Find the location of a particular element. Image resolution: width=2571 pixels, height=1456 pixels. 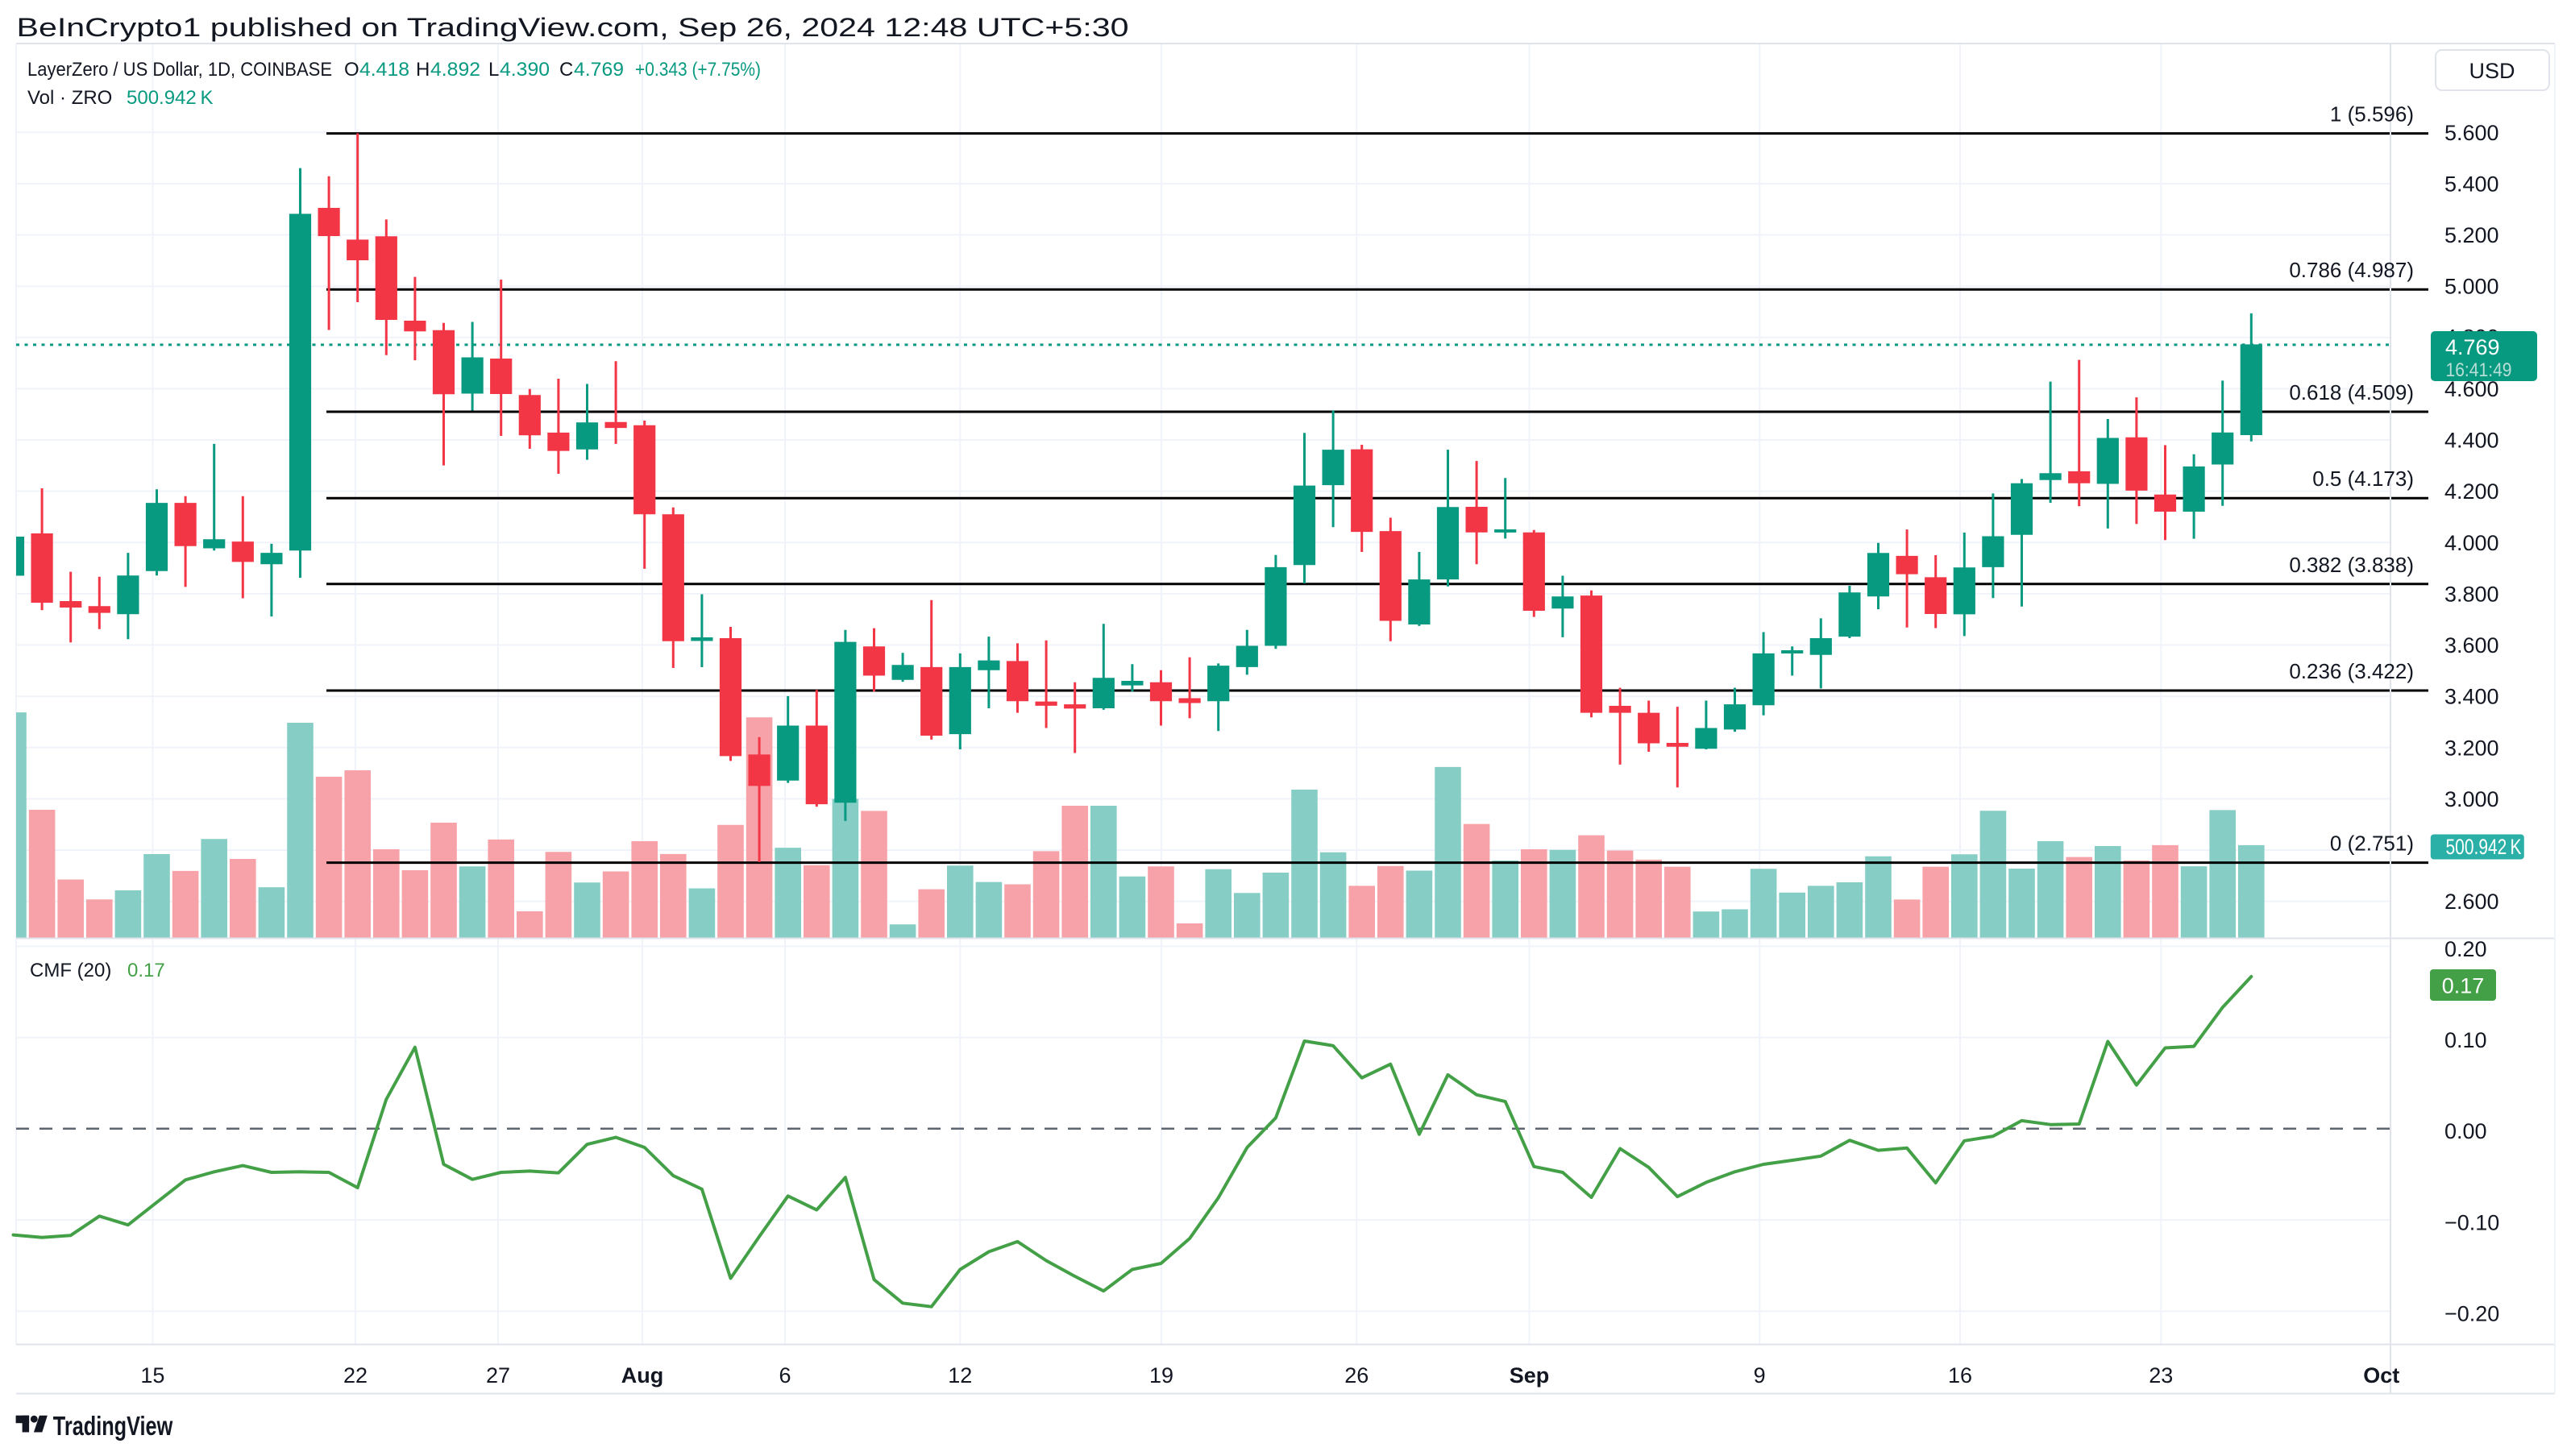

svg-text: 16 is located at coordinates (1960, 1375).